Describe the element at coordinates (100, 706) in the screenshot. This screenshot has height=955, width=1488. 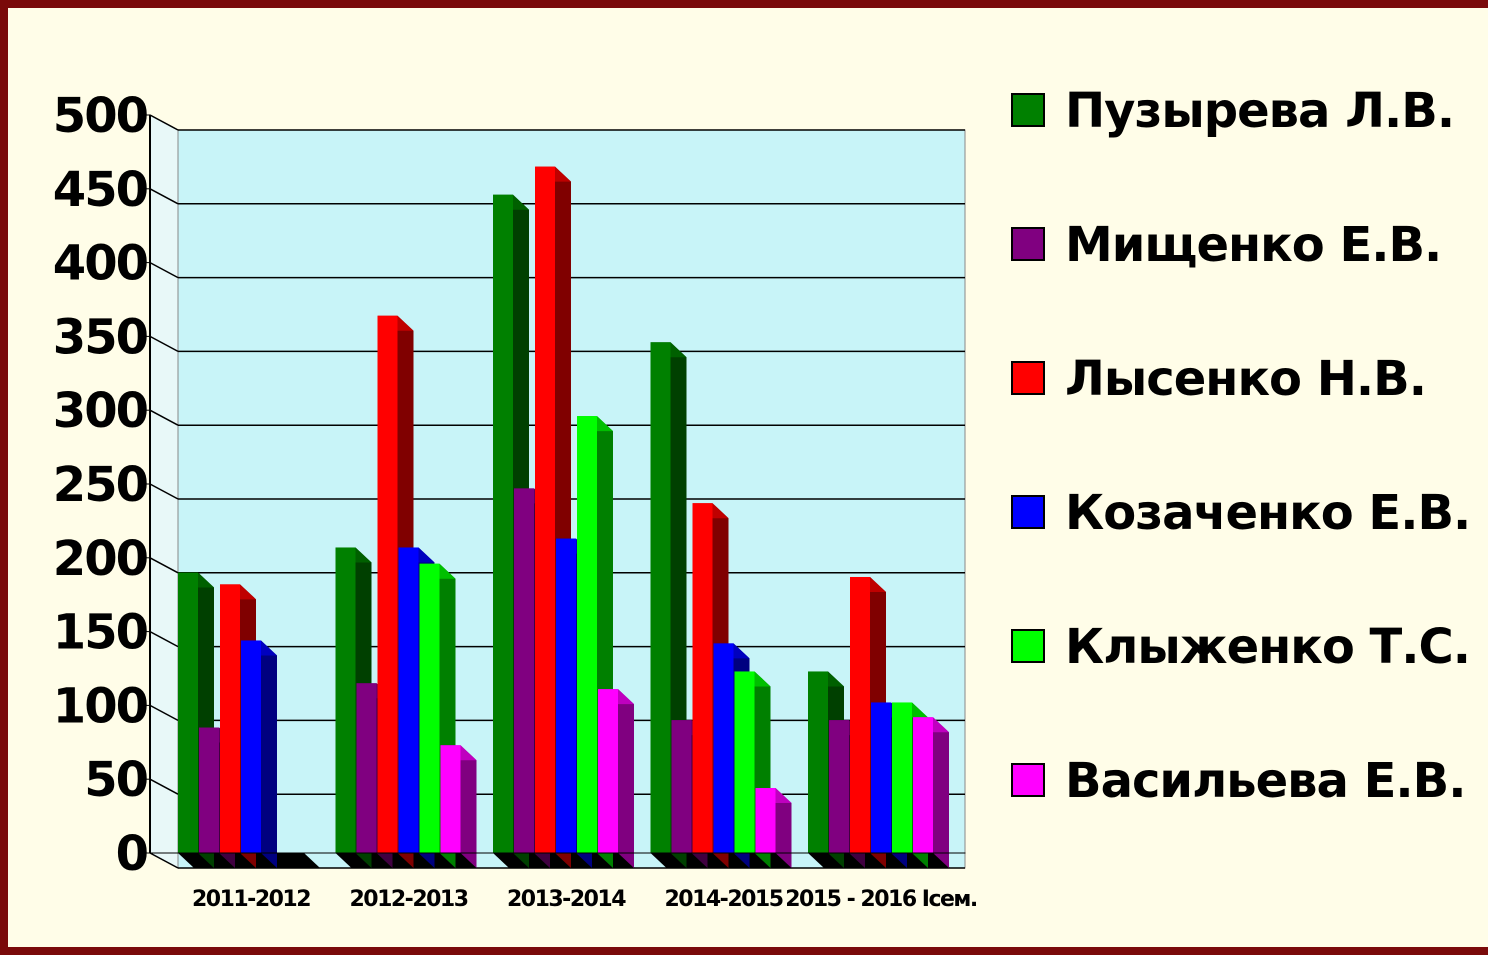
I see `y-tick-label: 100` at that location.